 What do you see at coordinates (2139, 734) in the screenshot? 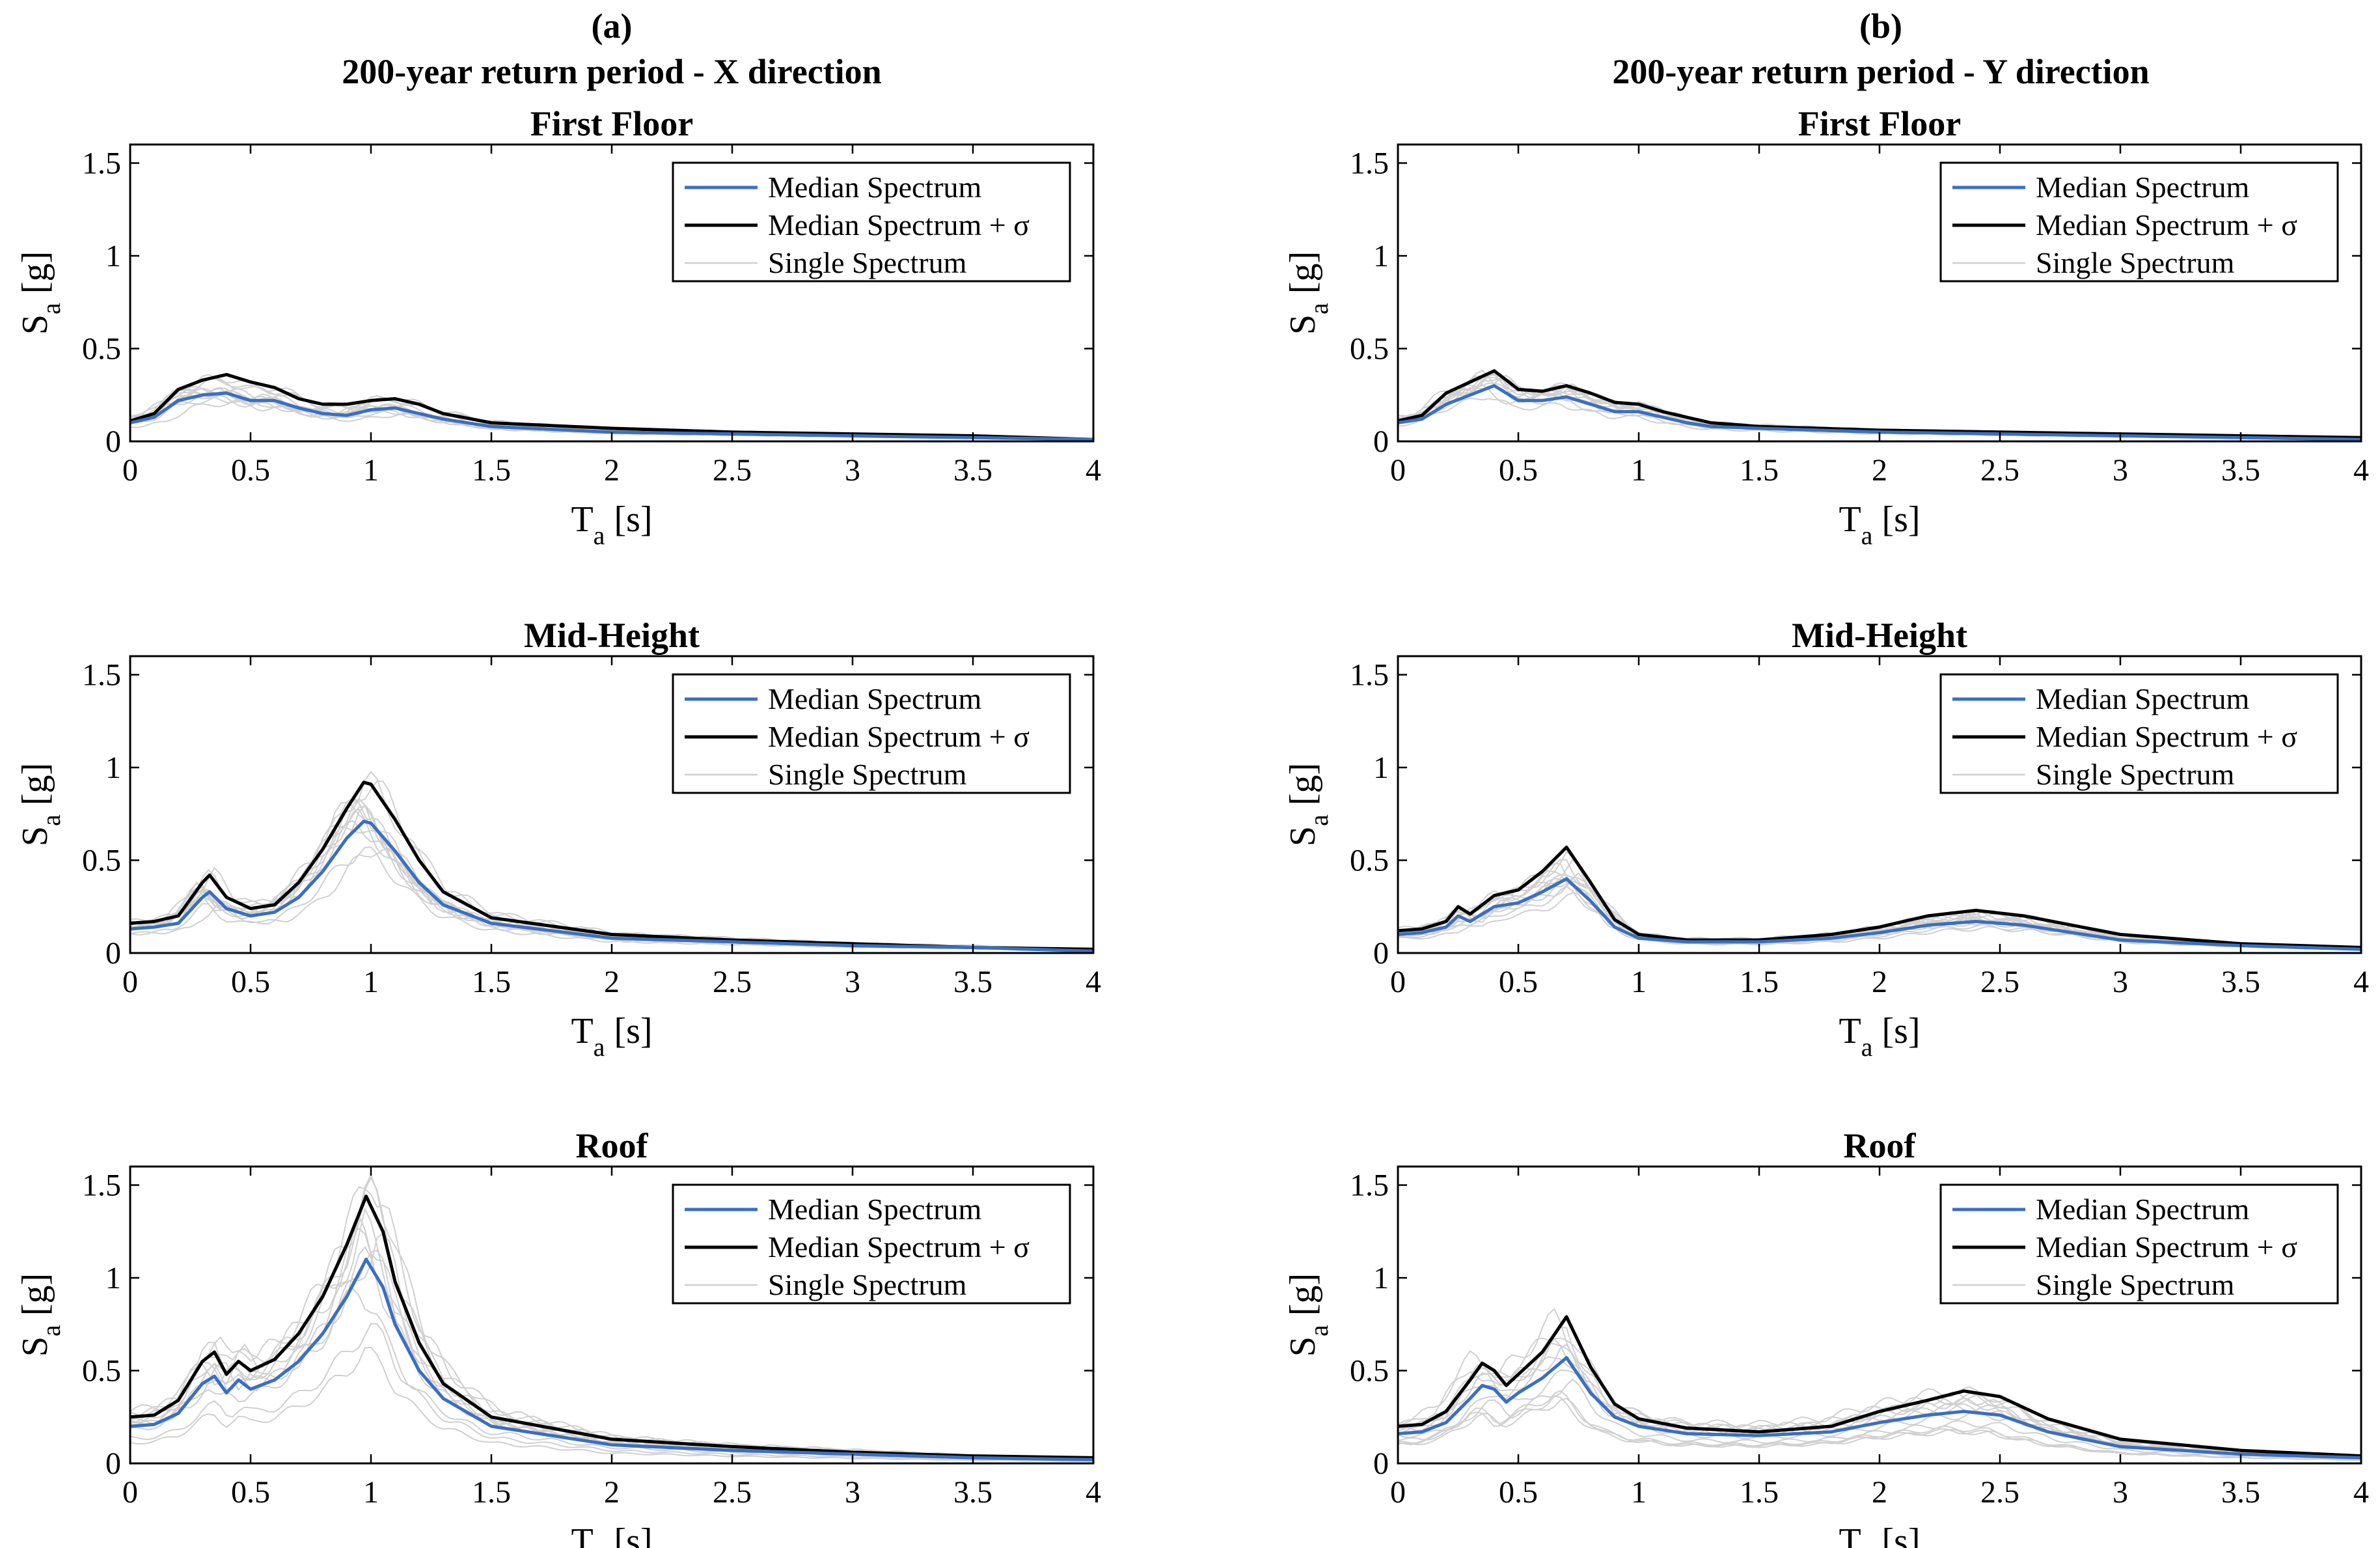
I see `plot-b-2-legend-box` at bounding box center [2139, 734].